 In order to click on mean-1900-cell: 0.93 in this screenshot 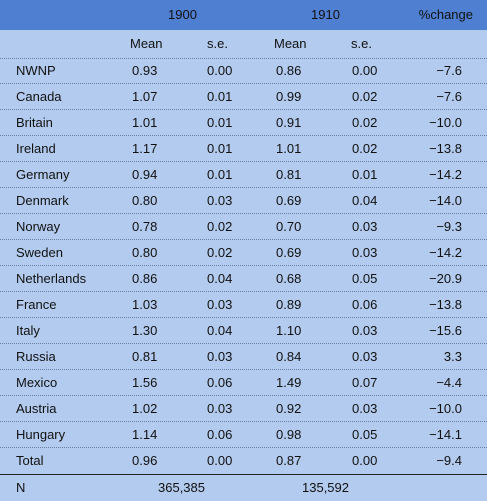, I will do `click(145, 70)`.